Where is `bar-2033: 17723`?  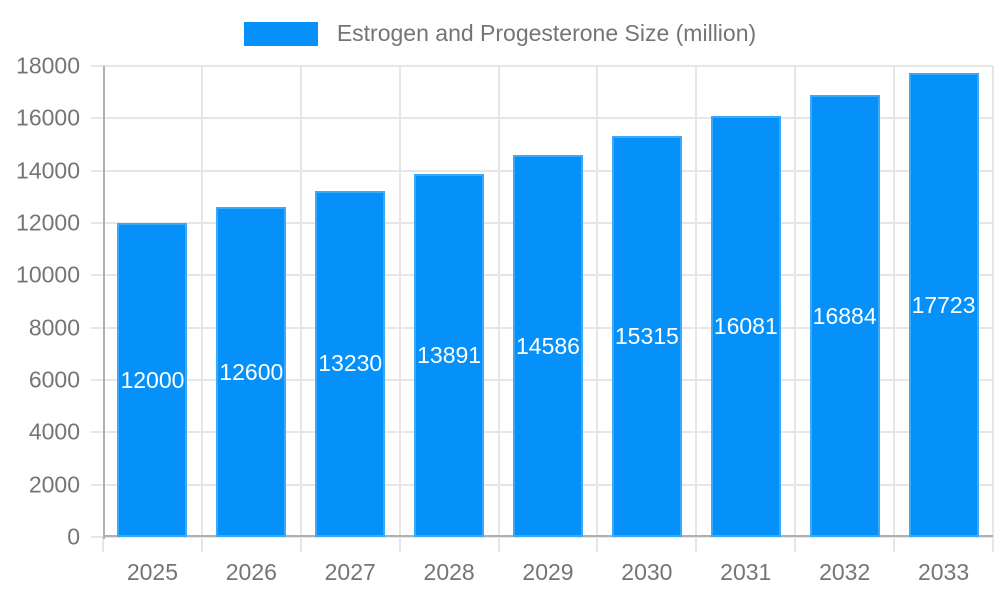 bar-2033: 17723 is located at coordinates (943, 305).